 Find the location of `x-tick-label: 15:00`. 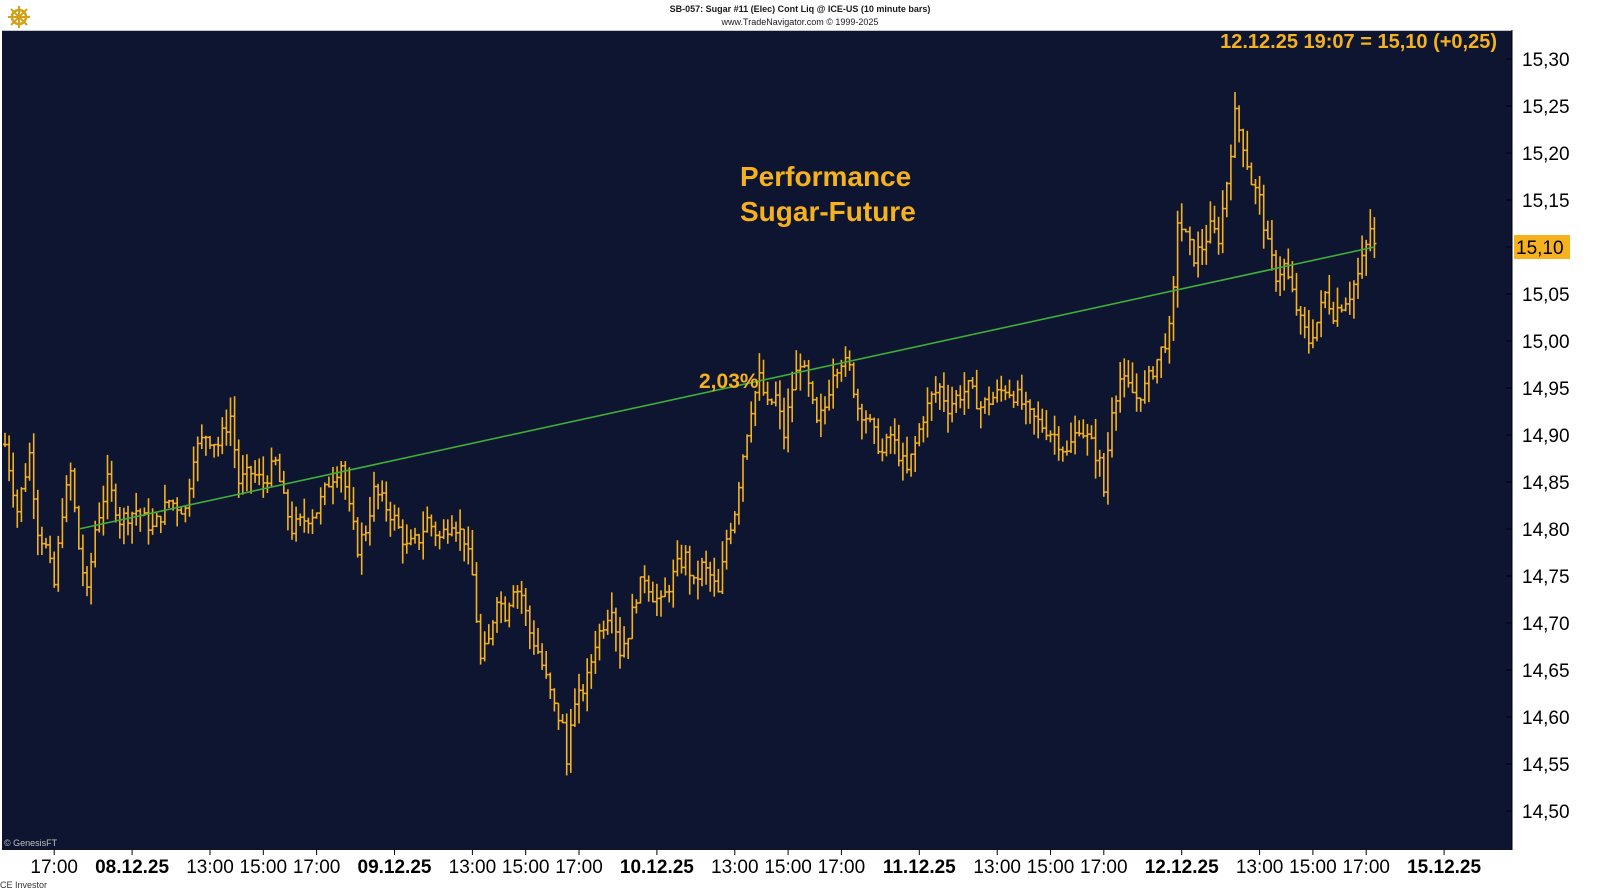

x-tick-label: 15:00 is located at coordinates (526, 867).